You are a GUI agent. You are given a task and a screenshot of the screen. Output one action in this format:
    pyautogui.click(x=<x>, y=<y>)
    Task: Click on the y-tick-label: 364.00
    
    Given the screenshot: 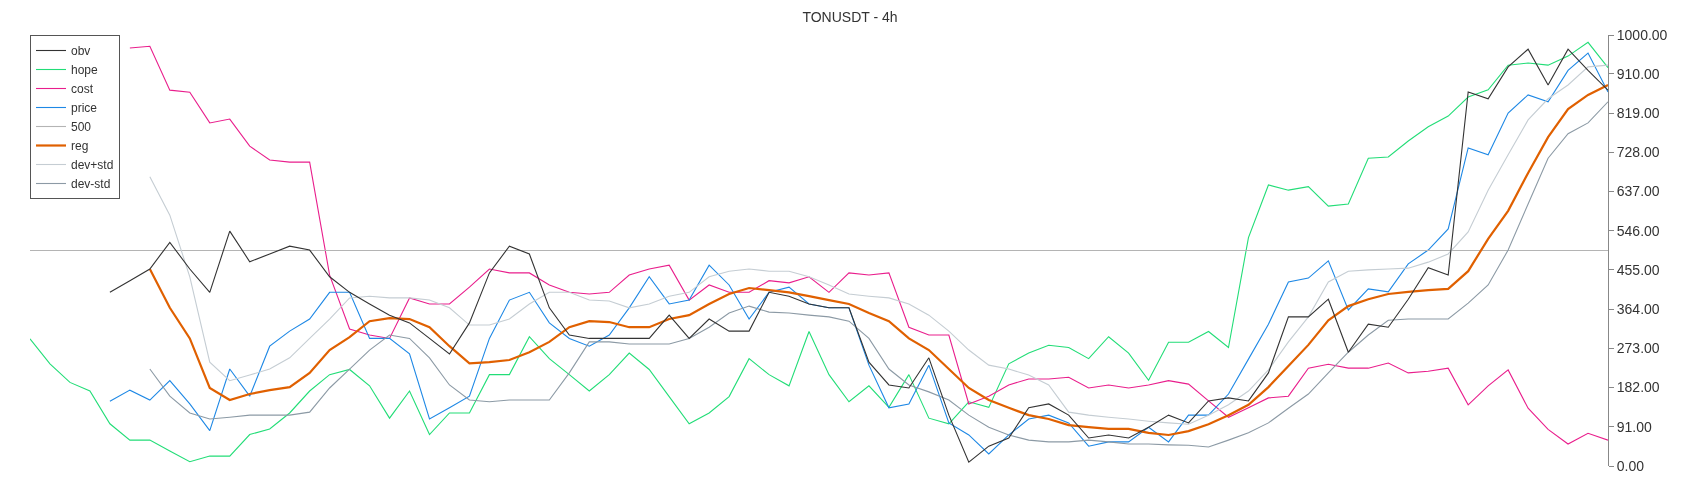 What is the action you would take?
    pyautogui.click(x=1638, y=309)
    